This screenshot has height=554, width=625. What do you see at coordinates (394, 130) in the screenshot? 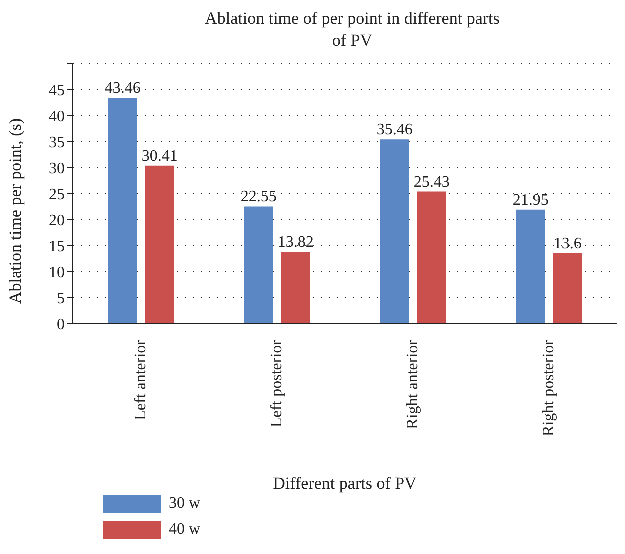
I see `data-label: 35.46` at bounding box center [394, 130].